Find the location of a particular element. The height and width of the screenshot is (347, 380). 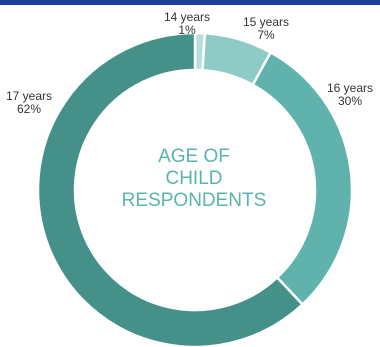

center-title-line-3: RESPONDENTS is located at coordinates (194, 200).